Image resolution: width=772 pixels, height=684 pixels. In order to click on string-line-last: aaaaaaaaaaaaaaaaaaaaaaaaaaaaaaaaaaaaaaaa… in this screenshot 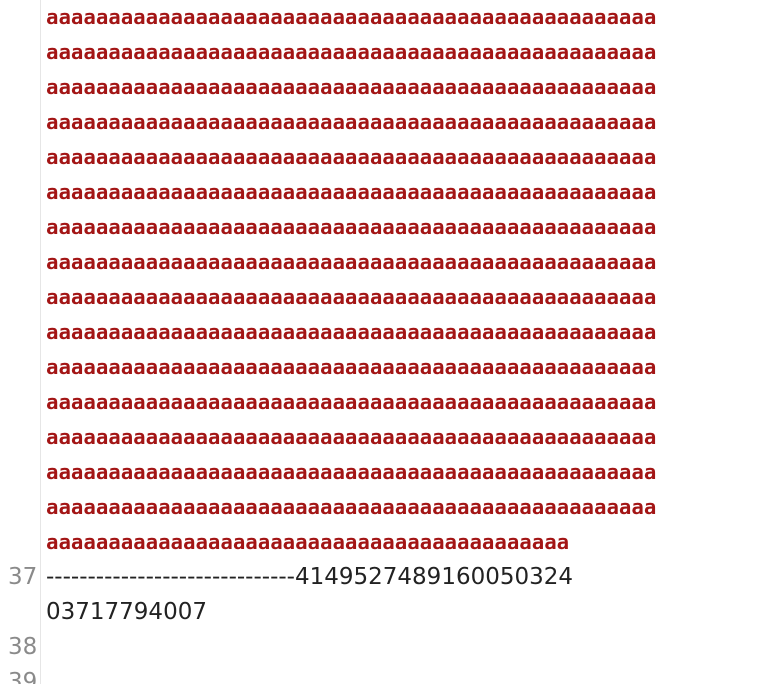, I will do `click(308, 542)`.